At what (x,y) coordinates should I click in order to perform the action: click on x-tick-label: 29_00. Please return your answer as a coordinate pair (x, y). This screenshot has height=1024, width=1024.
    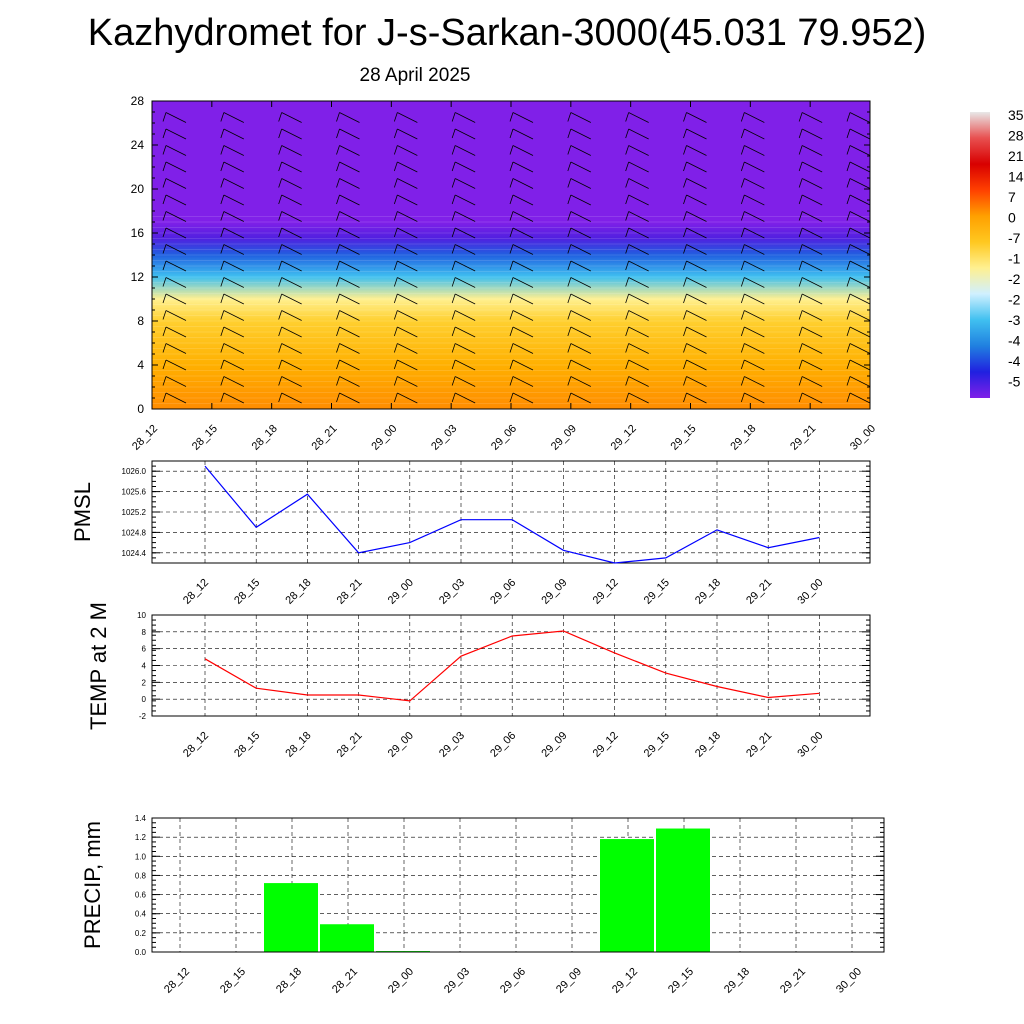
    Looking at the image, I should click on (401, 592).